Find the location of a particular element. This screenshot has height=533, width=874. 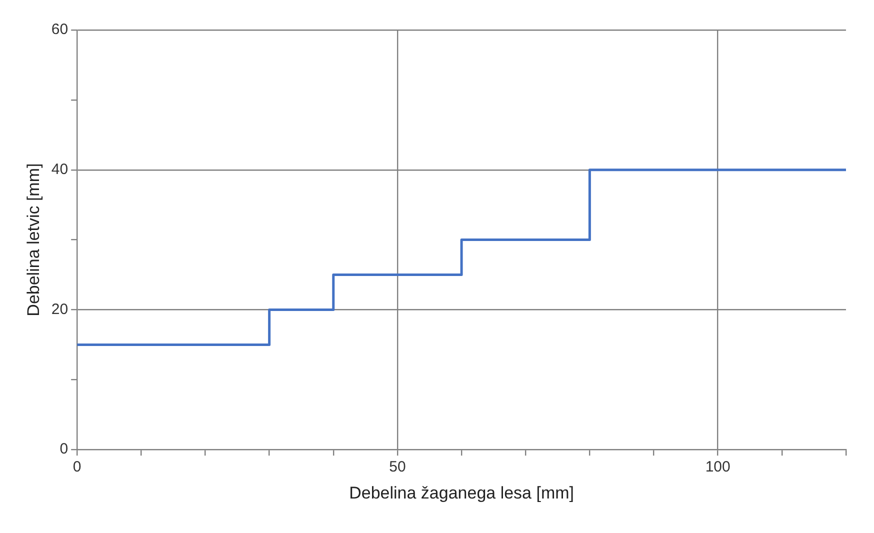

y-tick-label: 60 is located at coordinates (59, 29).